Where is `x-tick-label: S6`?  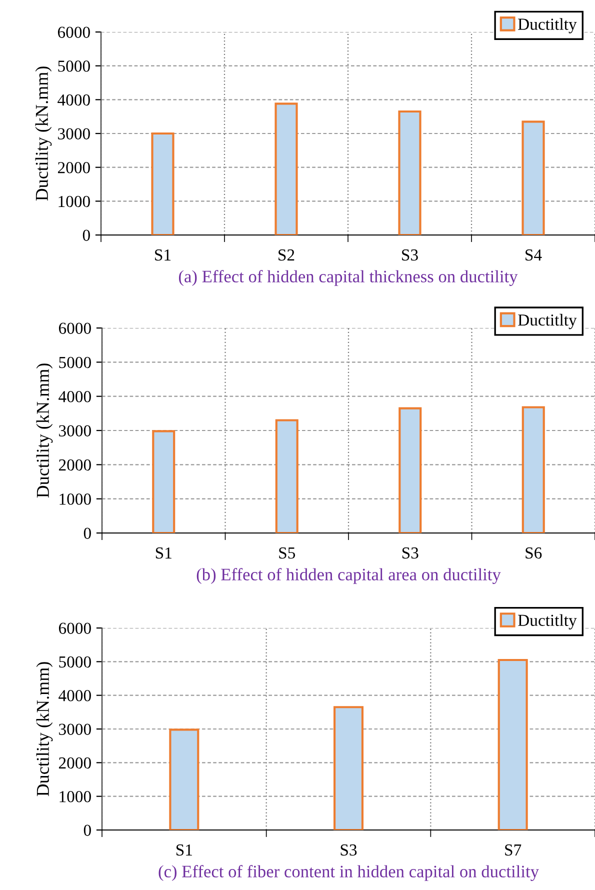
x-tick-label: S6 is located at coordinates (534, 553).